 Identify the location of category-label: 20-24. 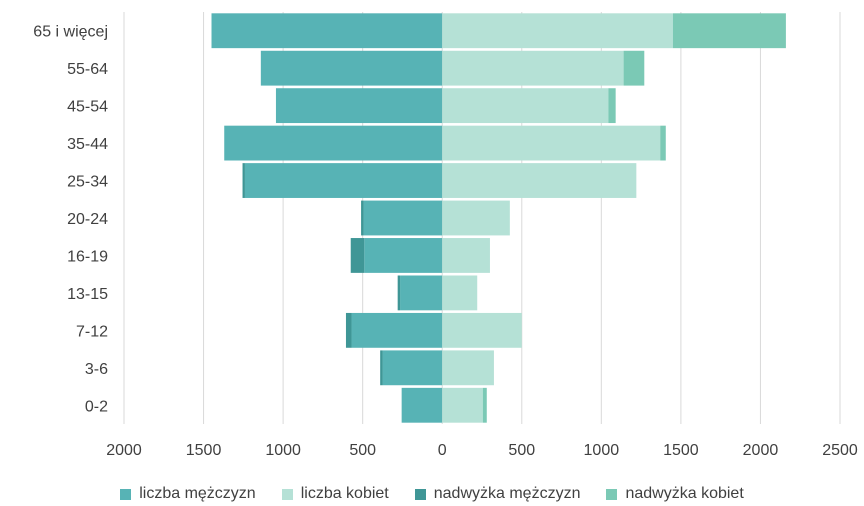
(87, 219).